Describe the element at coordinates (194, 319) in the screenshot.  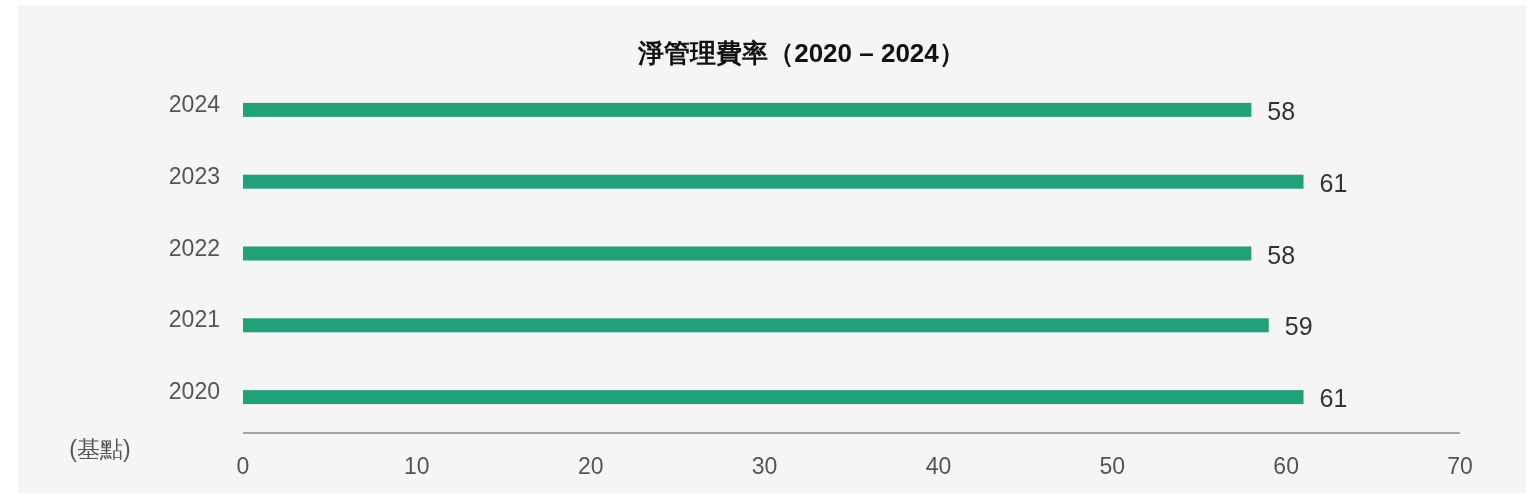
I see `y-tick-label: 2021` at that location.